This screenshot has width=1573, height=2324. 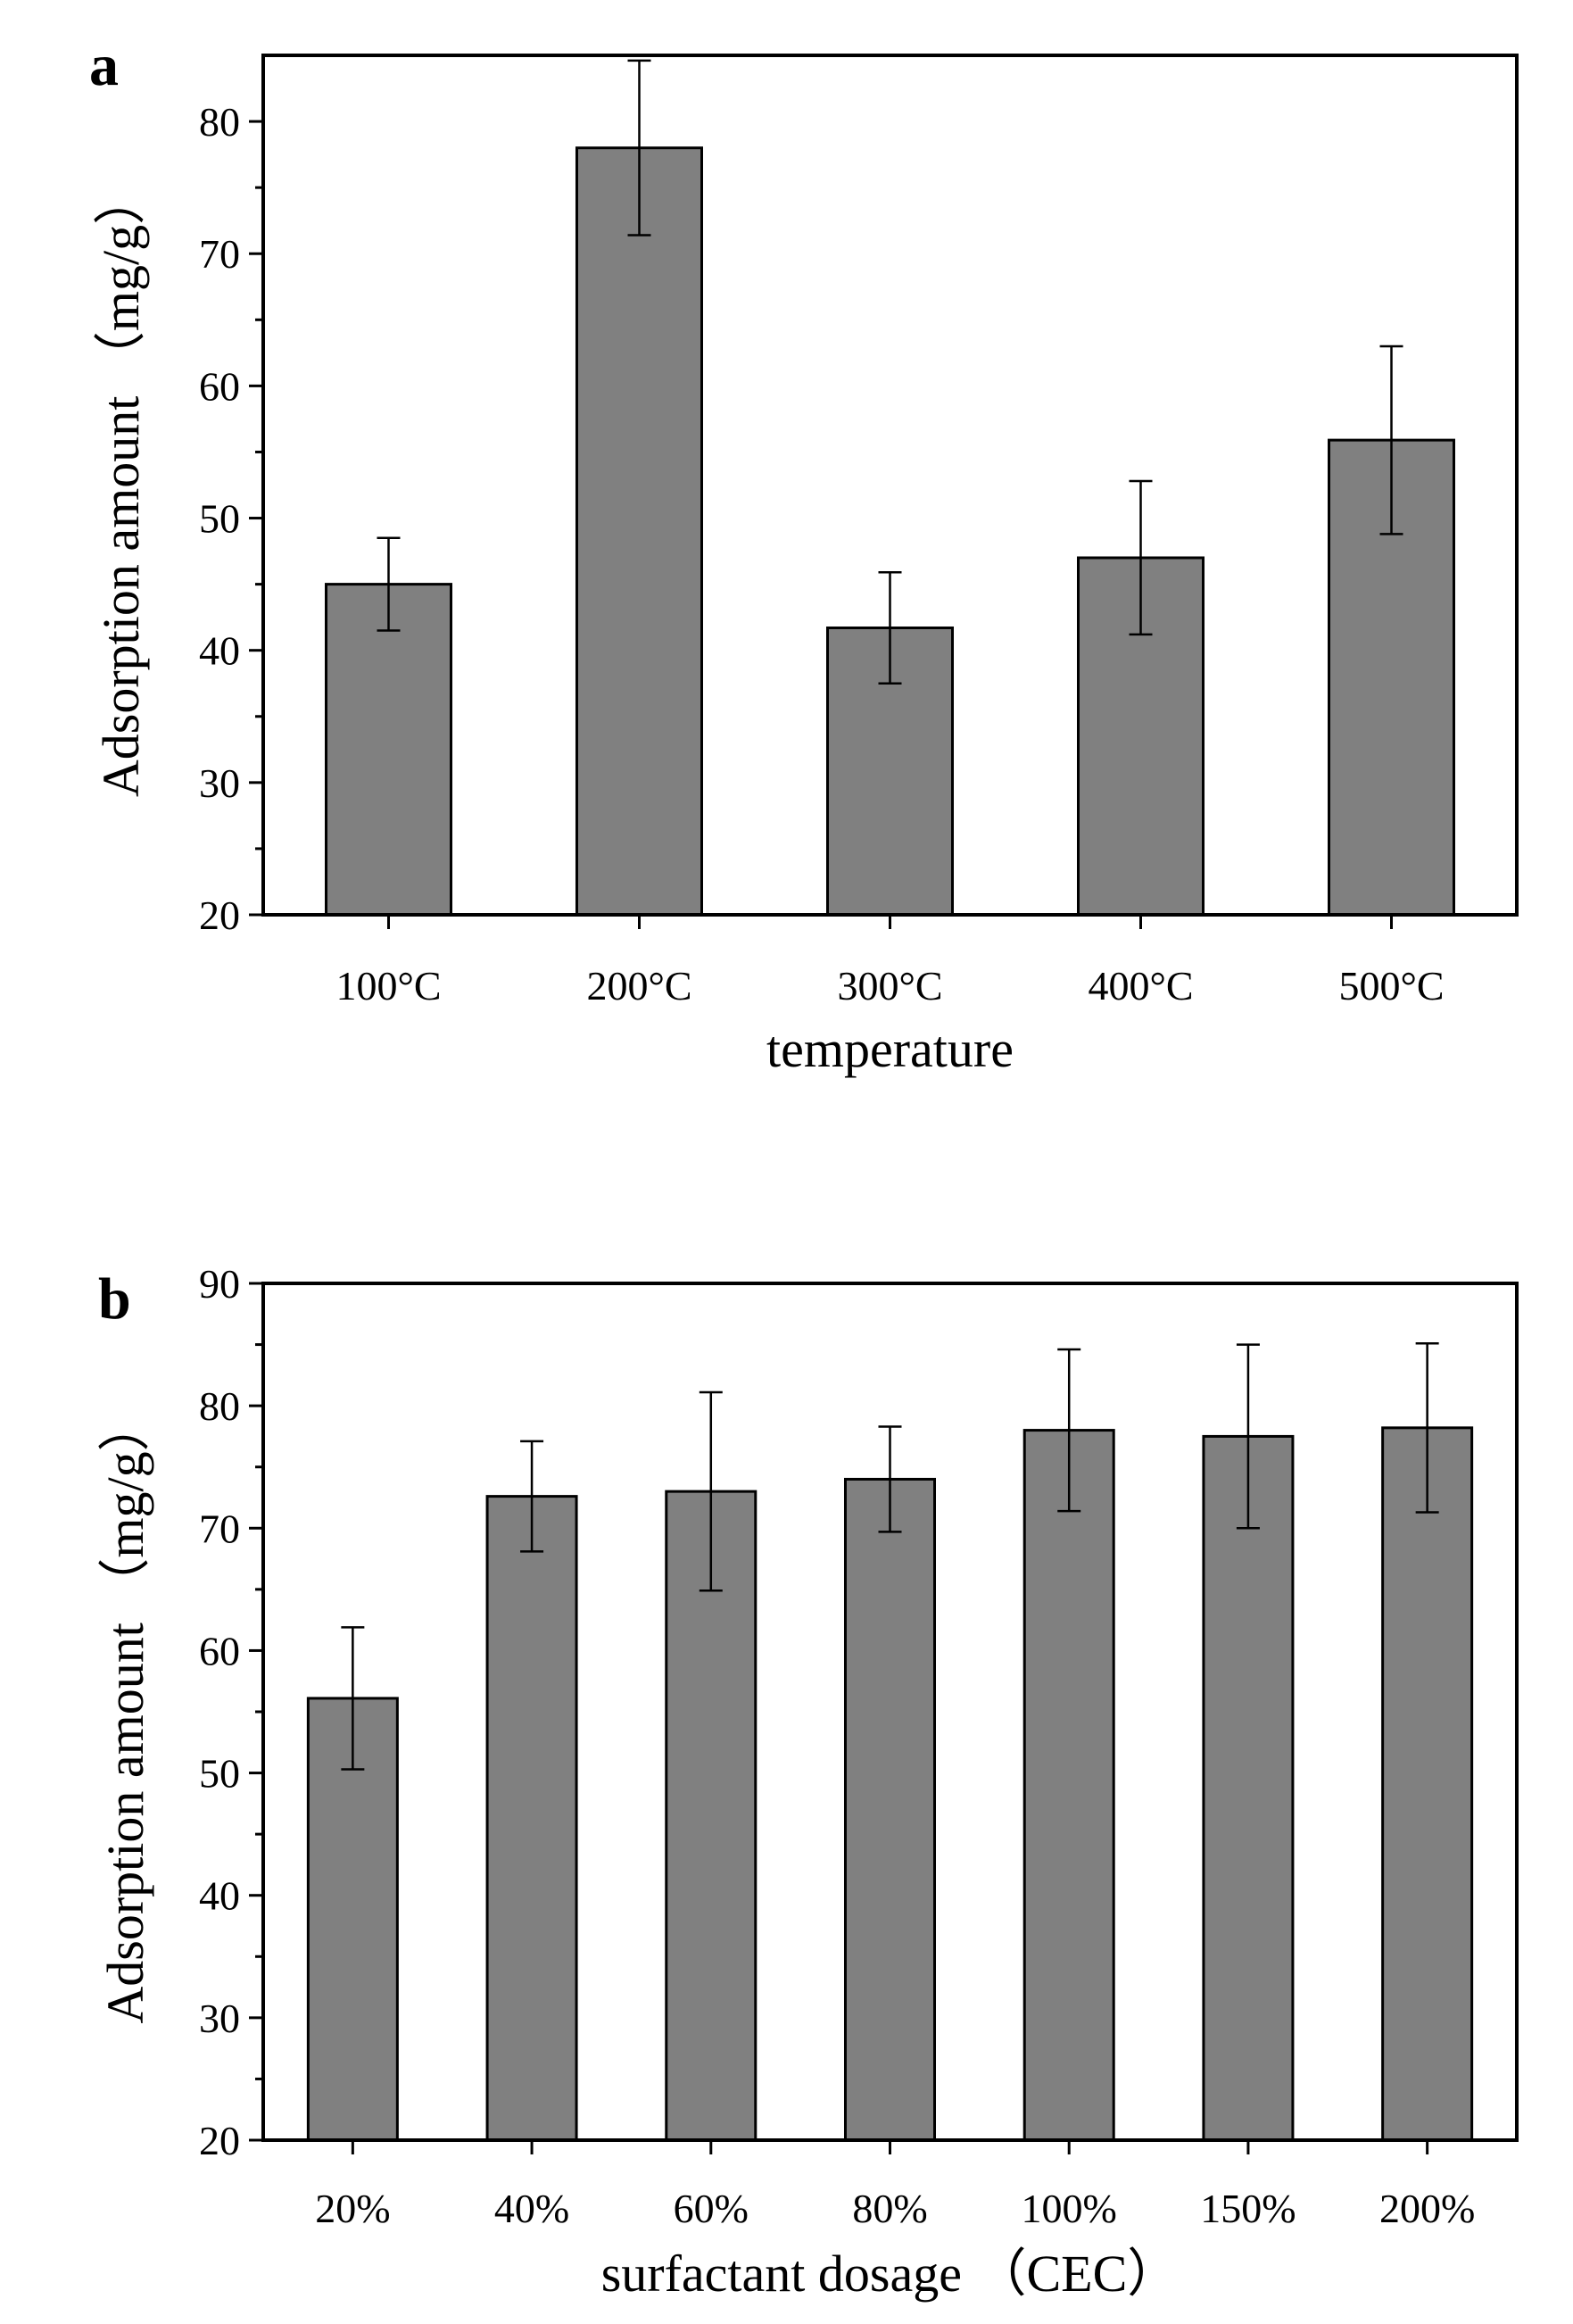 What do you see at coordinates (711, 2208) in the screenshot?
I see `x-tick-label: 60%` at bounding box center [711, 2208].